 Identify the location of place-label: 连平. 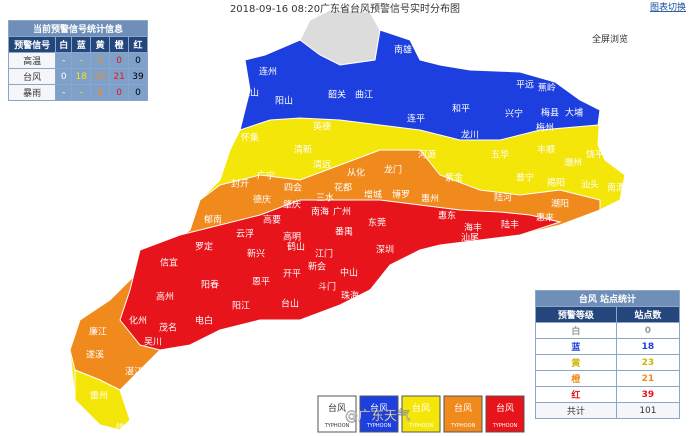
(416, 119).